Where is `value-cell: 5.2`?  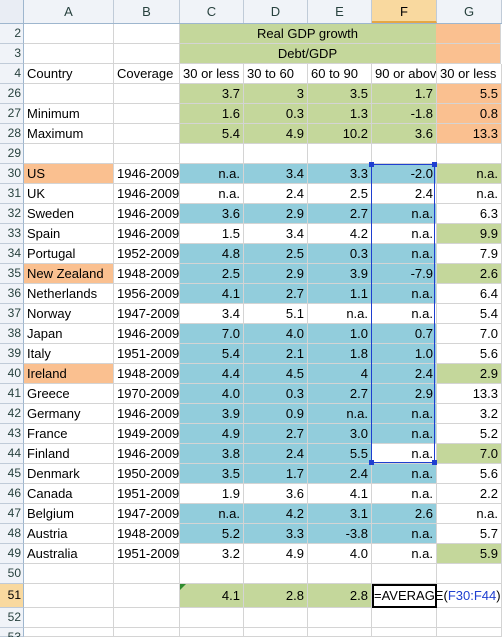
value-cell: 5.2 is located at coordinates (212, 534).